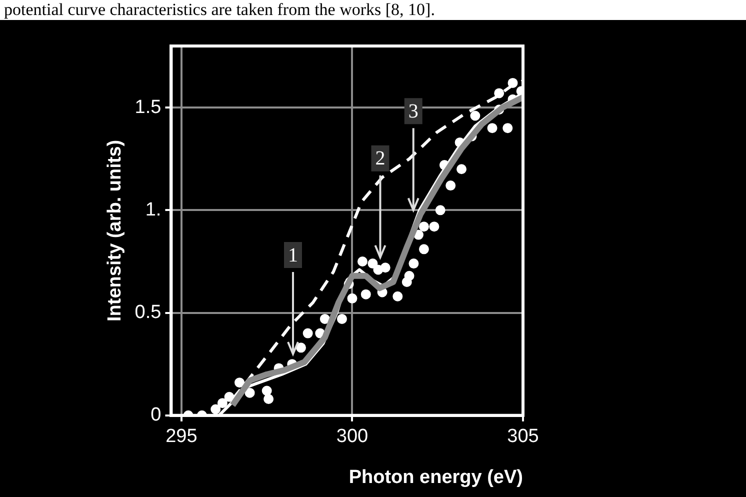 Image resolution: width=746 pixels, height=497 pixels. I want to click on y-tick-label: 1.5, so click(148, 107).